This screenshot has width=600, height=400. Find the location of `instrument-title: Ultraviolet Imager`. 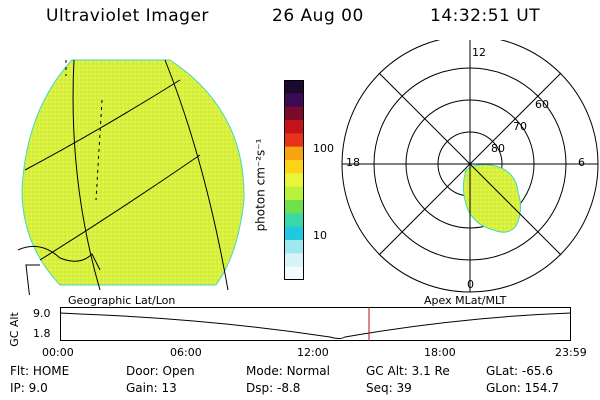

instrument-title: Ultraviolet Imager is located at coordinates (127, 16).